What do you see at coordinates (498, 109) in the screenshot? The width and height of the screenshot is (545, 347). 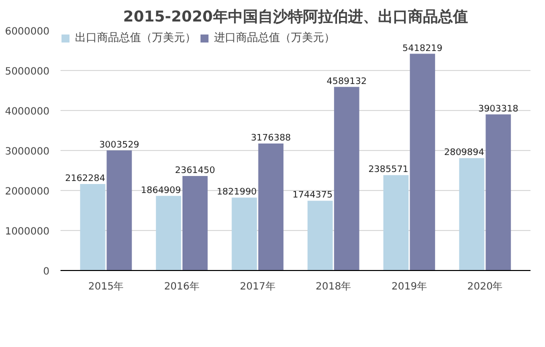 I see `data-label: 3903318` at bounding box center [498, 109].